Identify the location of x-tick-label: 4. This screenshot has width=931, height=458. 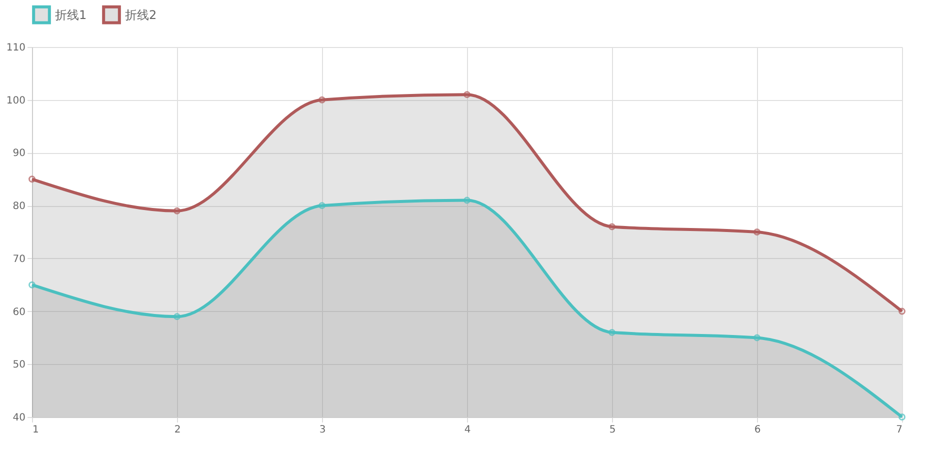
(467, 430).